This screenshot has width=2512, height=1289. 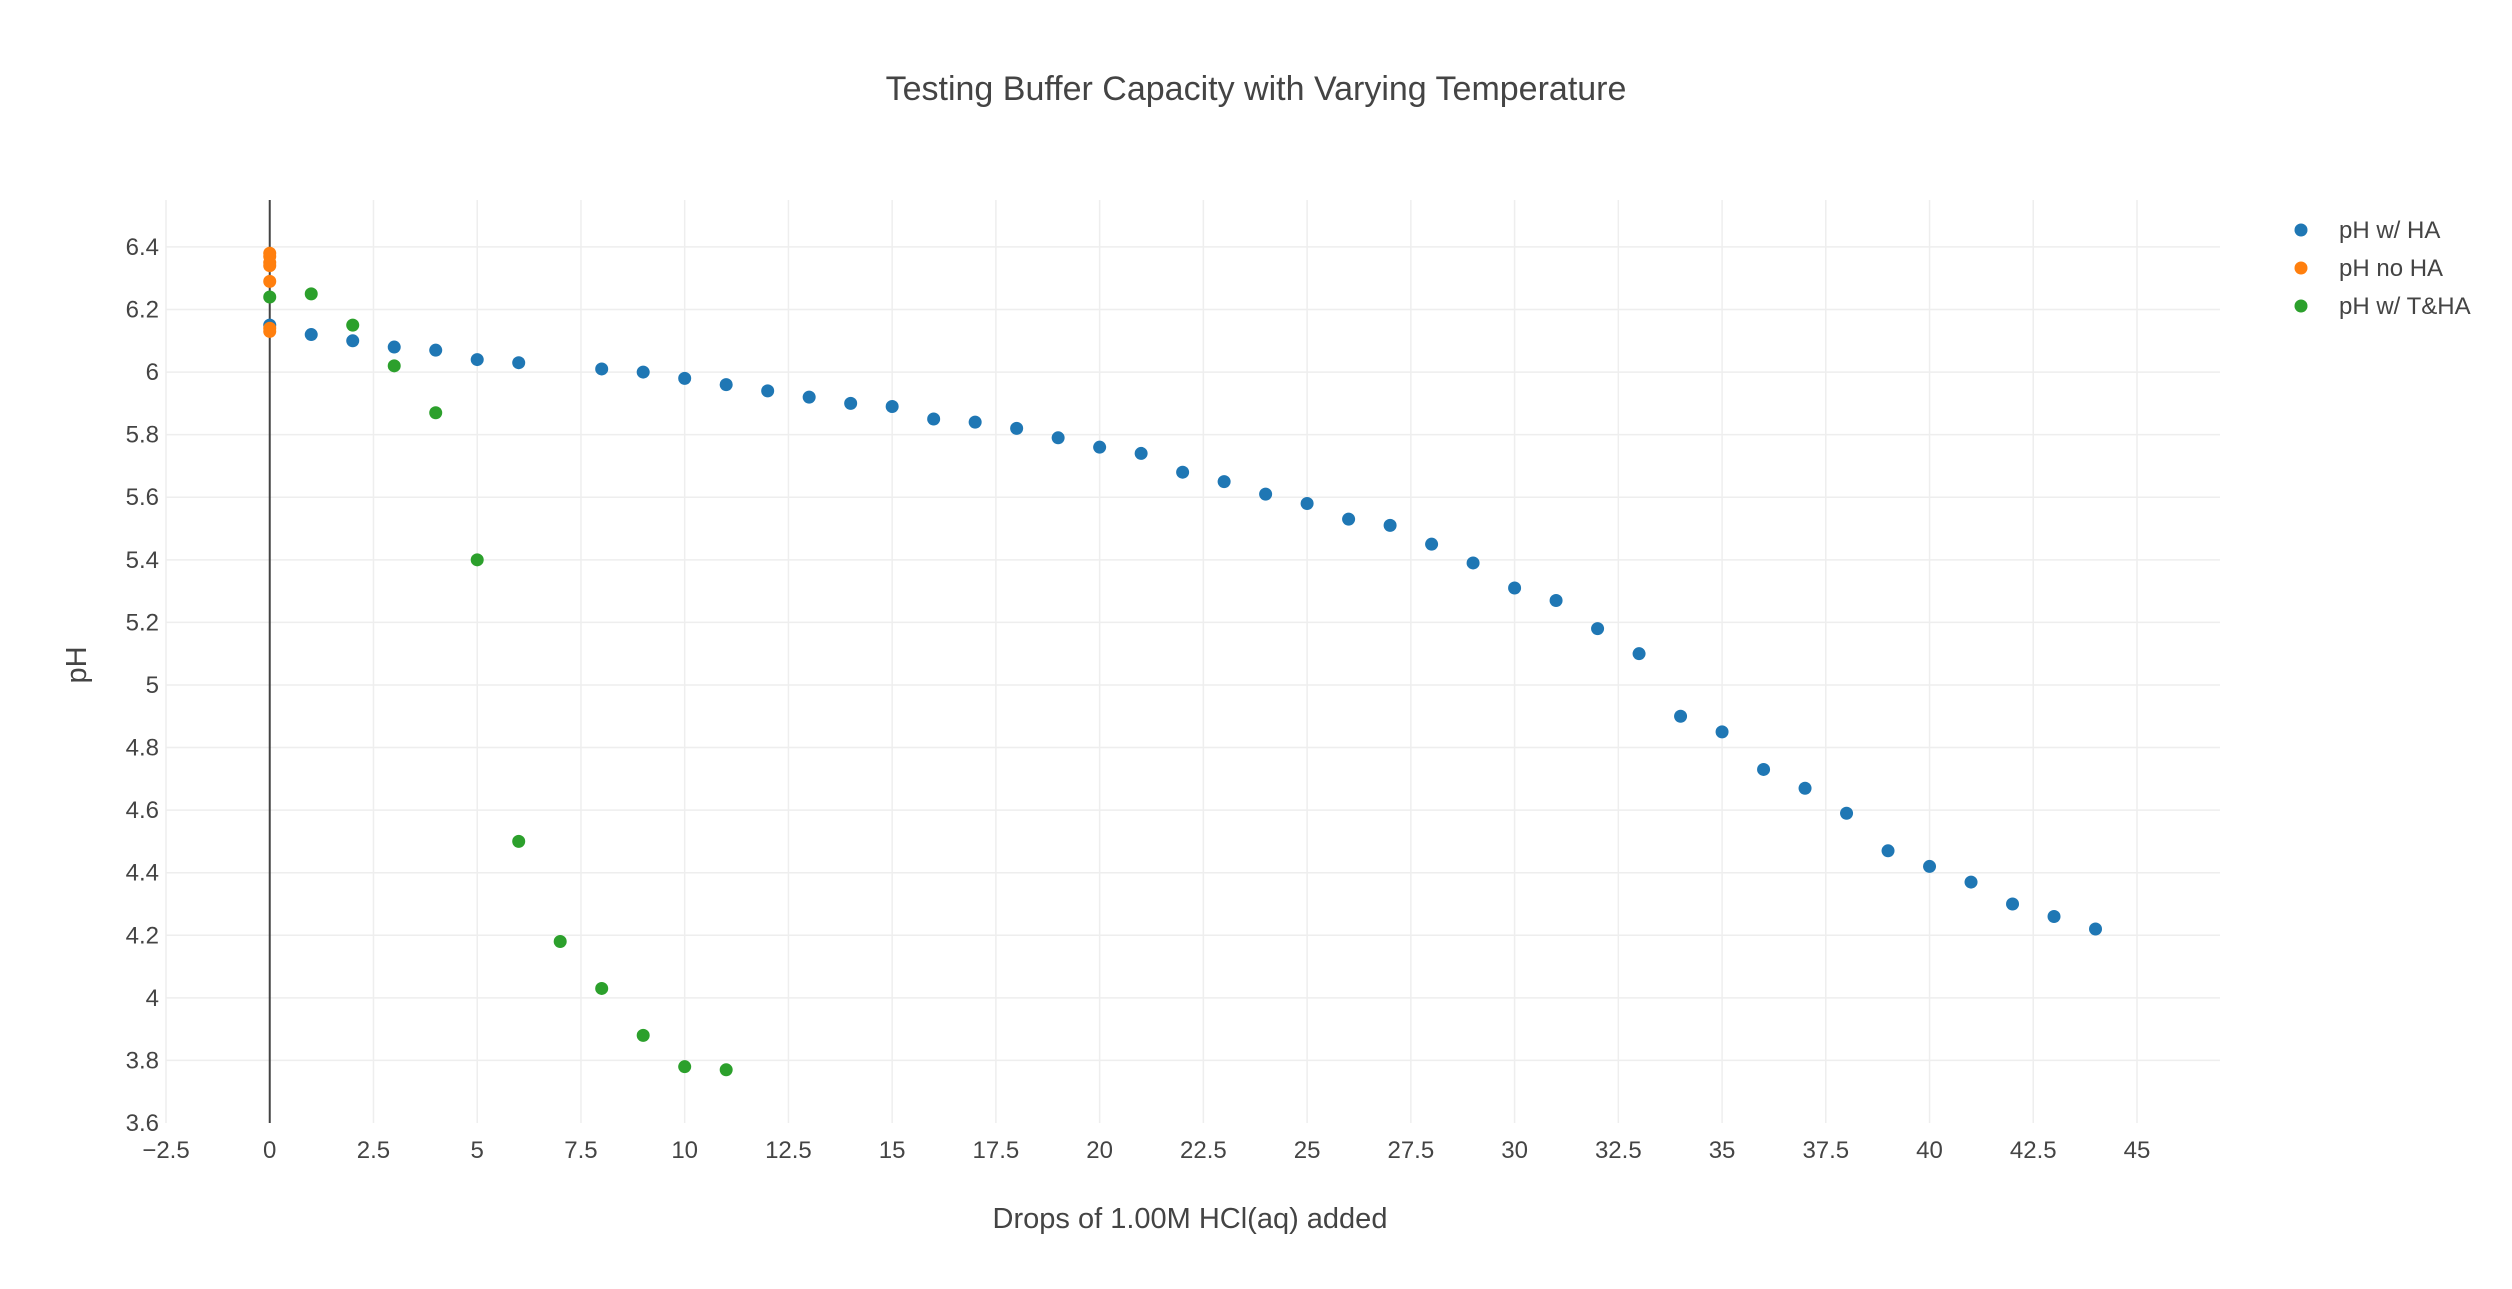 I want to click on legend-item: pH no HA, so click(x=2369, y=268).